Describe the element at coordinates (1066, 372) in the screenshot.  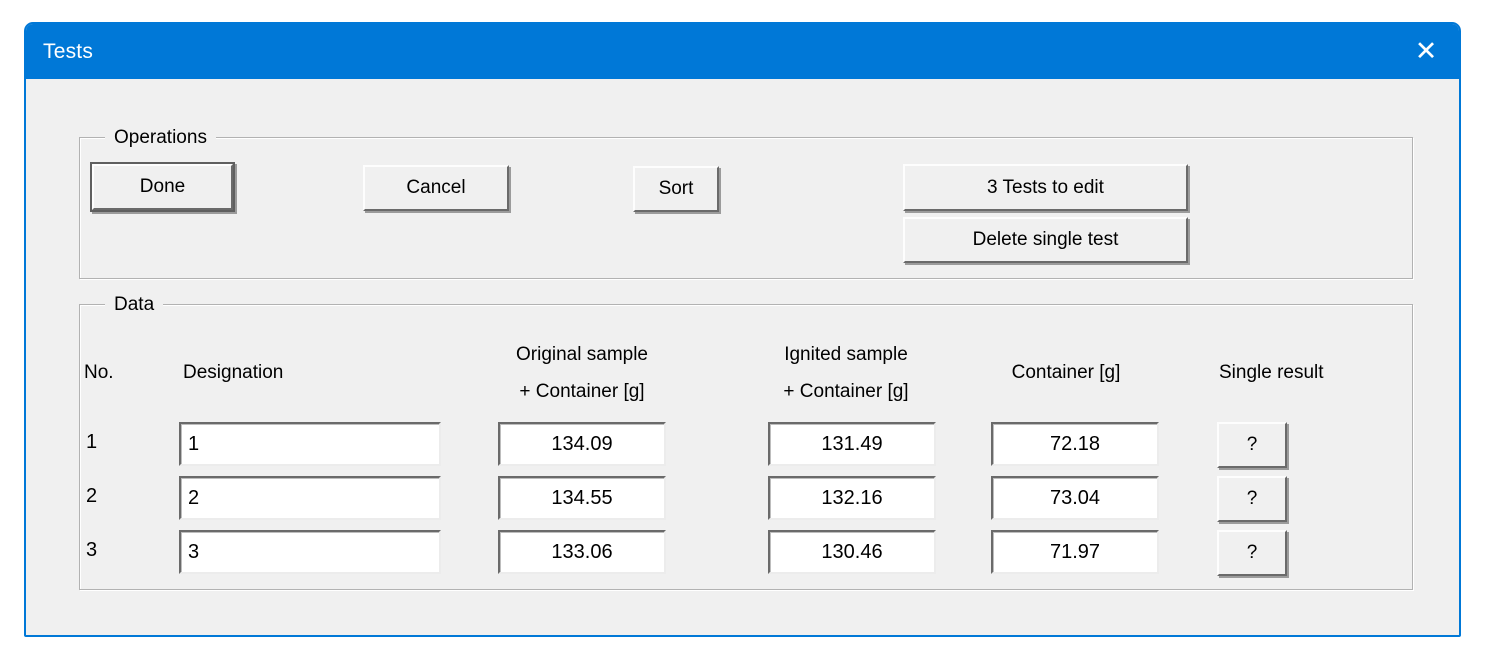
I see `column-header-container: Container [g]` at that location.